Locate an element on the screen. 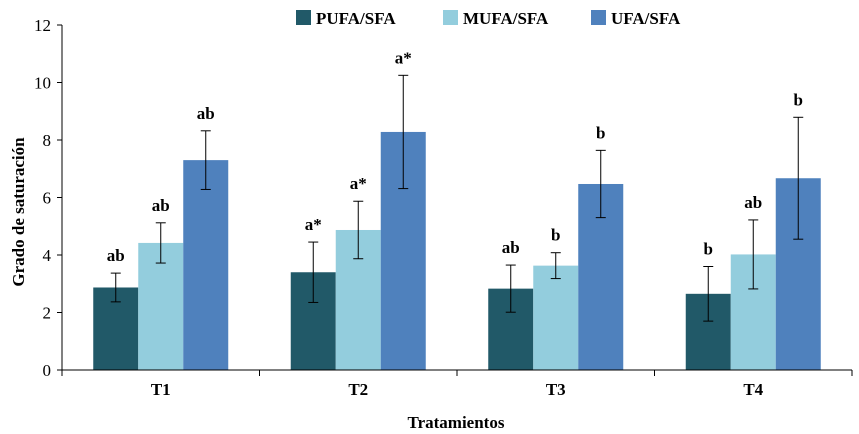 This screenshot has height=434, width=859. x-tick-label: T2 is located at coordinates (358, 389).